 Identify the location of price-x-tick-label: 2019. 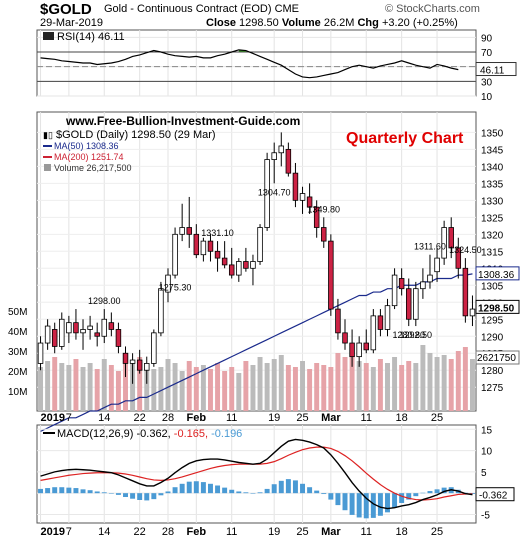
(53, 418).